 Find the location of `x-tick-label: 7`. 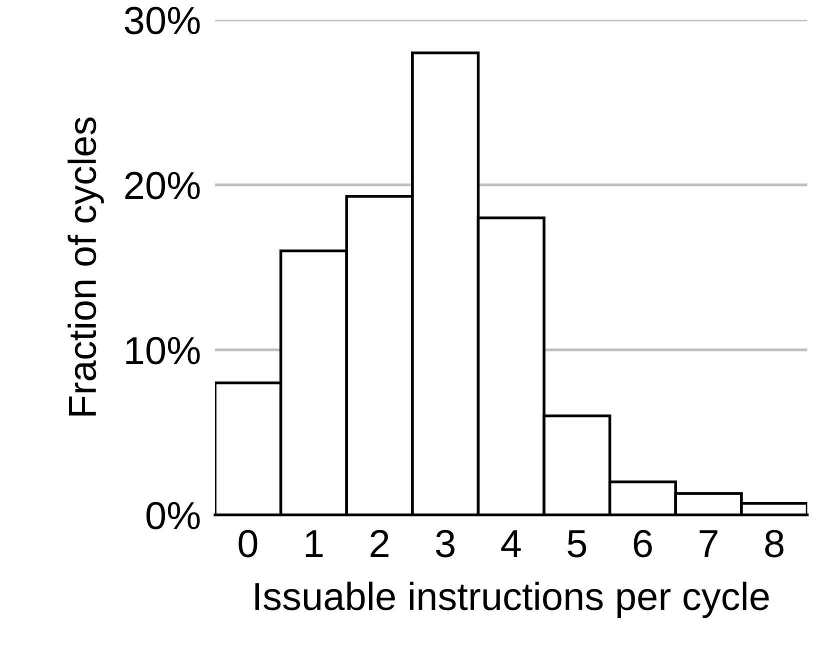

x-tick-label: 7 is located at coordinates (709, 543).